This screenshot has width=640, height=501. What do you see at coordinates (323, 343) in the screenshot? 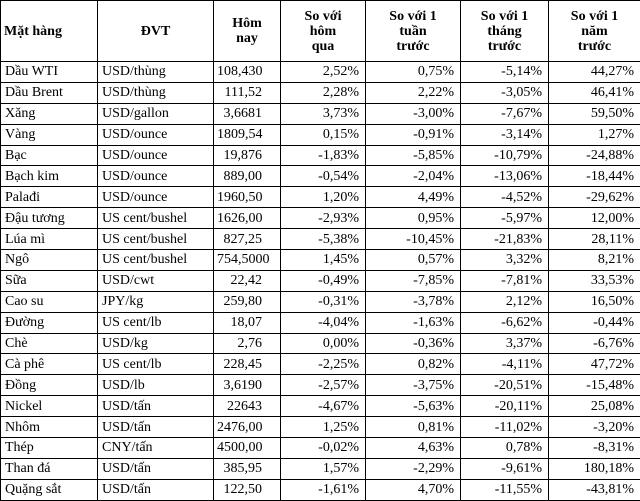
I see `table-cell: 0,00%` at bounding box center [323, 343].